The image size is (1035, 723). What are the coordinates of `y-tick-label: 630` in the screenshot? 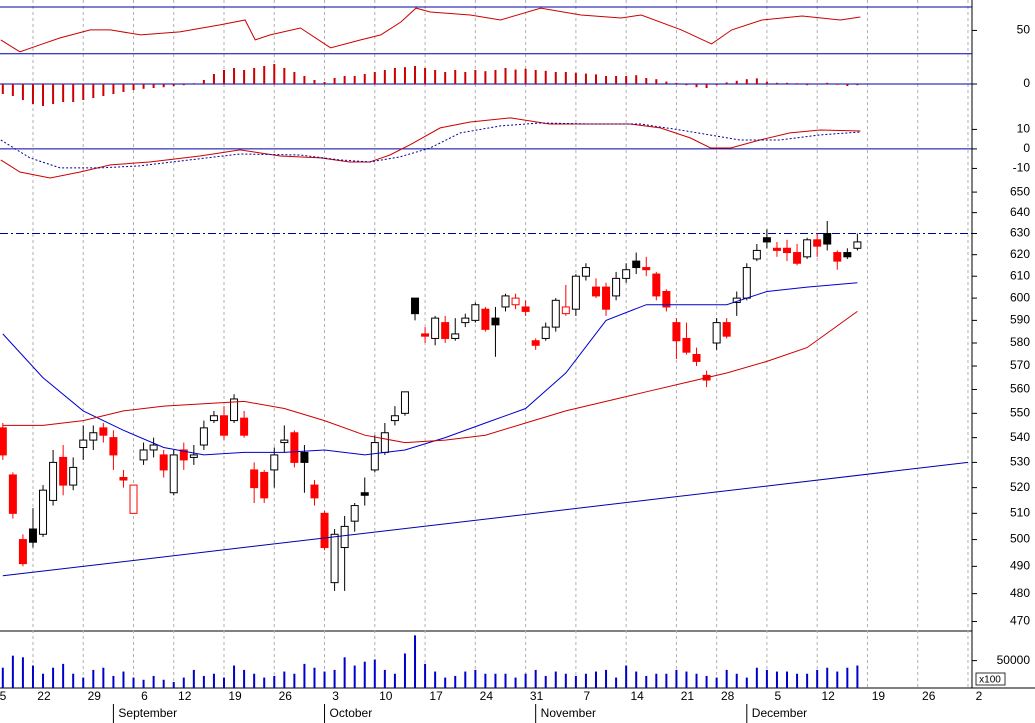 It's located at (1020, 233).